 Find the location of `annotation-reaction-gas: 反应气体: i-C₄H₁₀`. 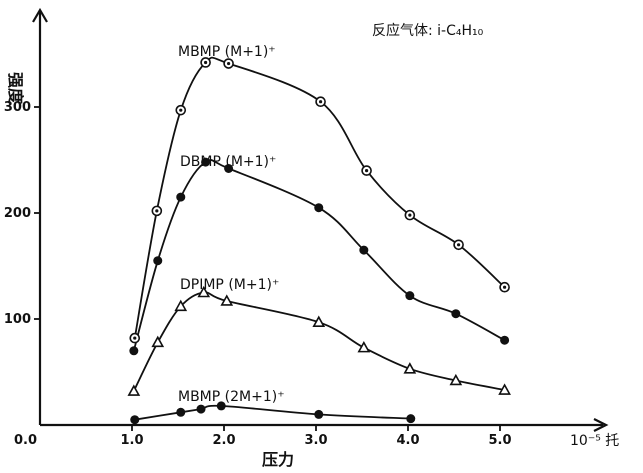

annotation-reaction-gas: 反应气体: i-C₄H₁₀ is located at coordinates (428, 30).